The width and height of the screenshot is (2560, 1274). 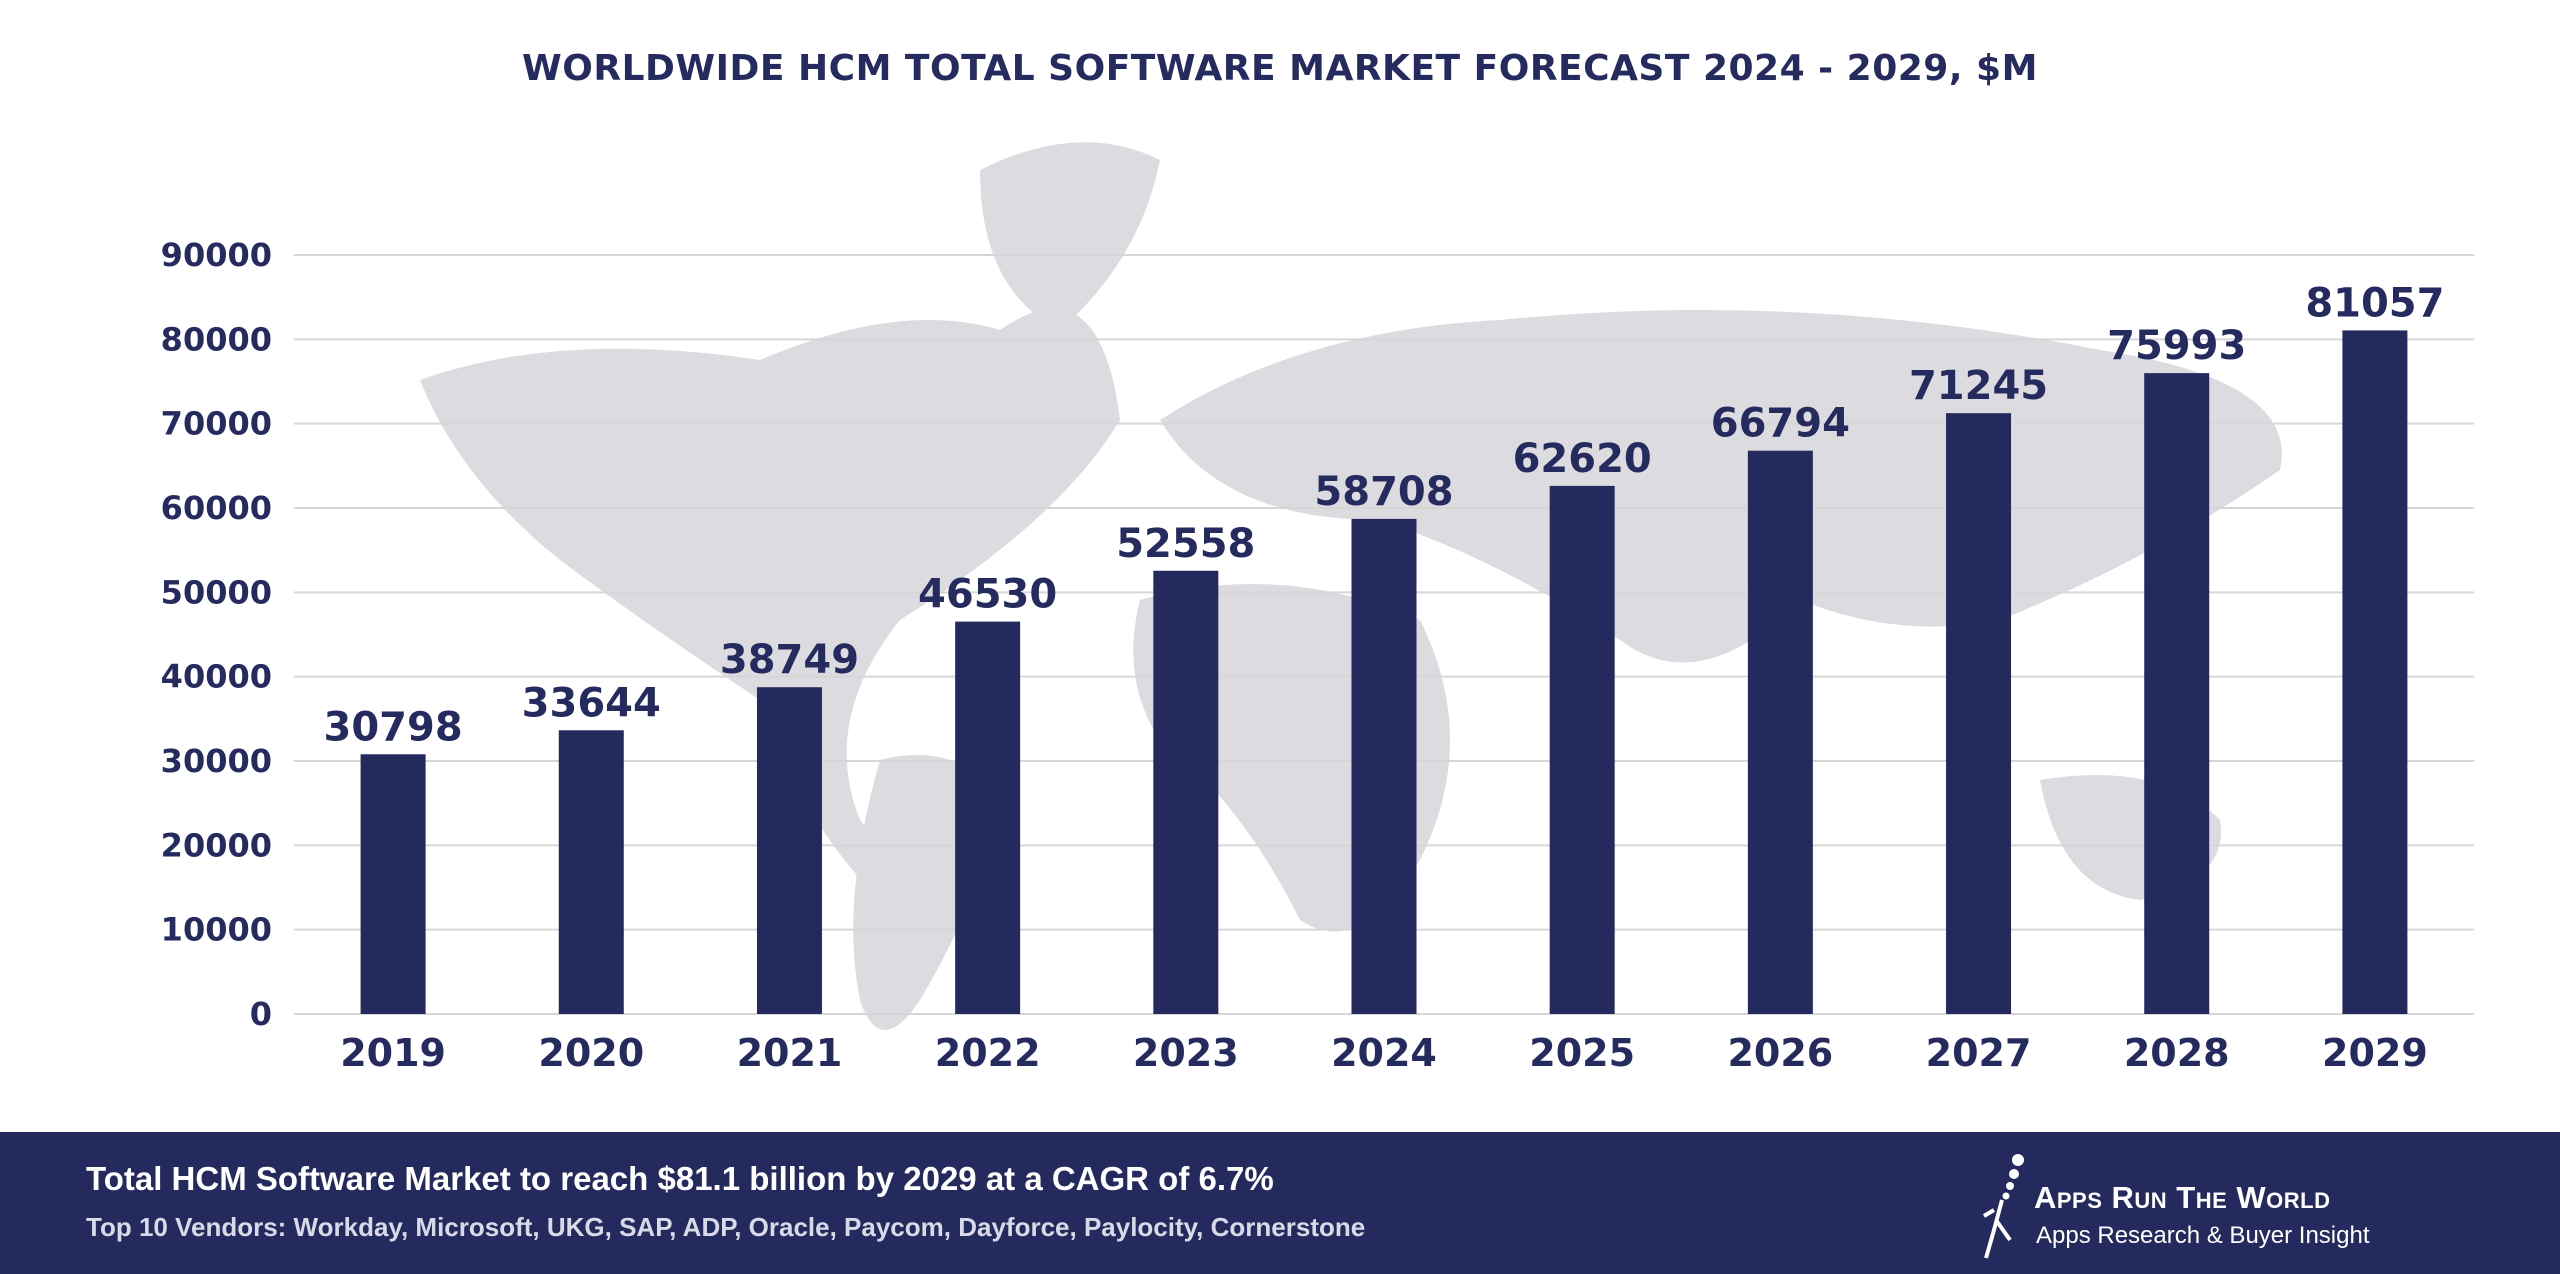 What do you see at coordinates (1383, 492) in the screenshot?
I see `data-label: 58708` at bounding box center [1383, 492].